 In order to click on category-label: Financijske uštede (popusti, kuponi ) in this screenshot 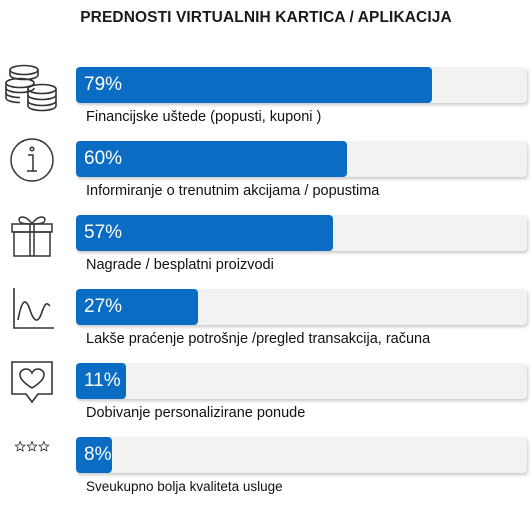, I will do `click(204, 117)`.